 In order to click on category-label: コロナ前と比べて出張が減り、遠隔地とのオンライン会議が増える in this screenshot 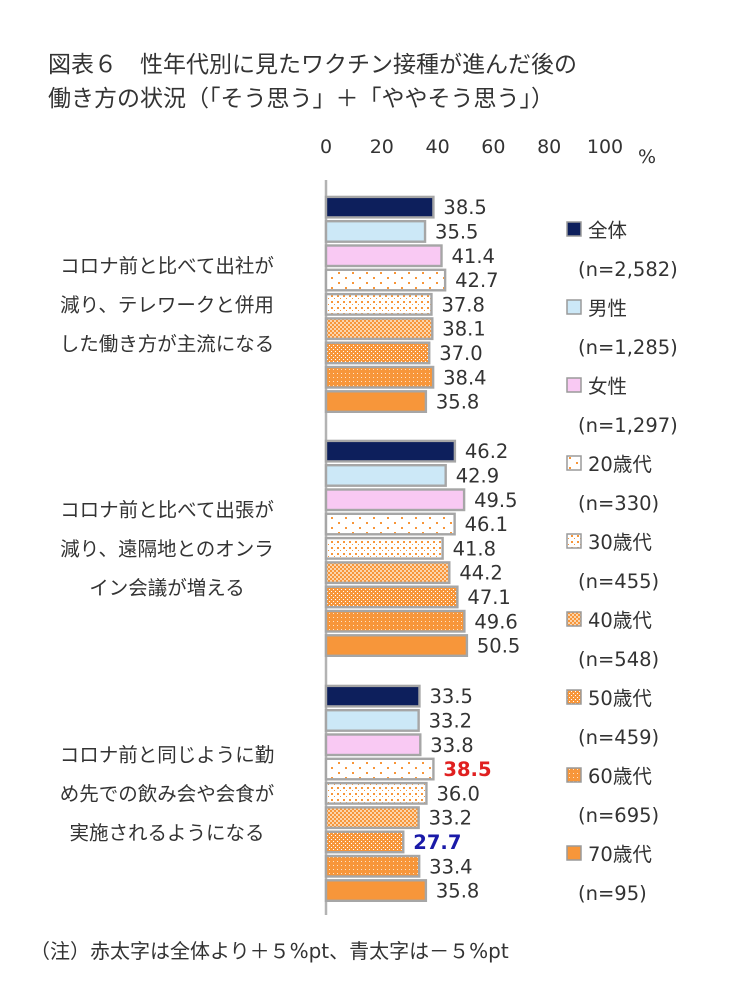, I will do `click(167, 548)`.